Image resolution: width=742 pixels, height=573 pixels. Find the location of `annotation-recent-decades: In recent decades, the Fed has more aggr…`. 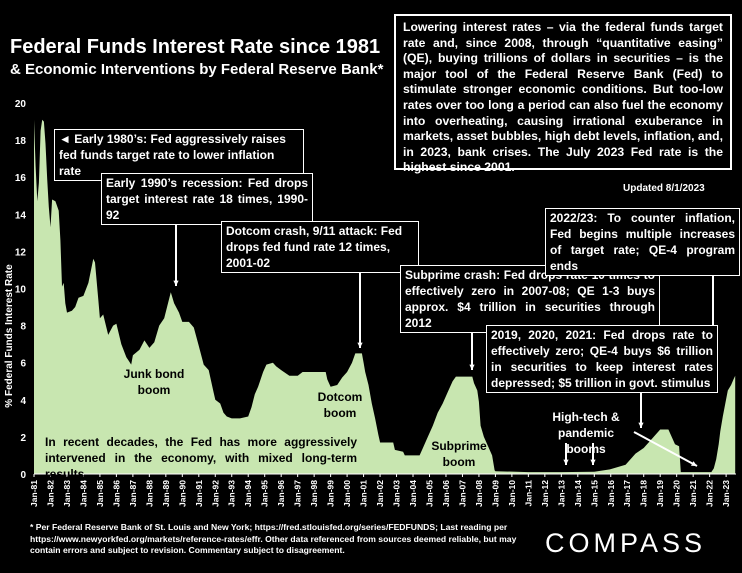

annotation-recent-decades: In recent decades, the Fed has more aggr… is located at coordinates (201, 458).